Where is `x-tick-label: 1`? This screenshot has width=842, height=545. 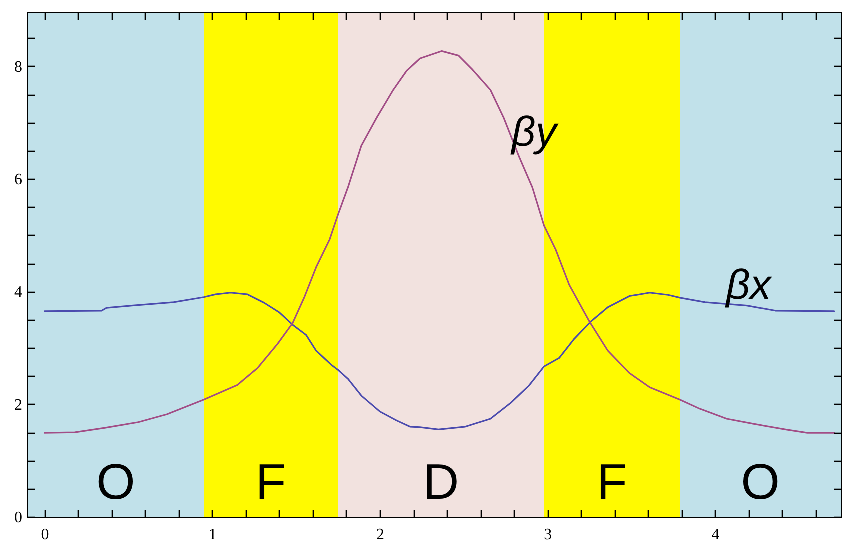 x-tick-label: 1 is located at coordinates (212, 535).